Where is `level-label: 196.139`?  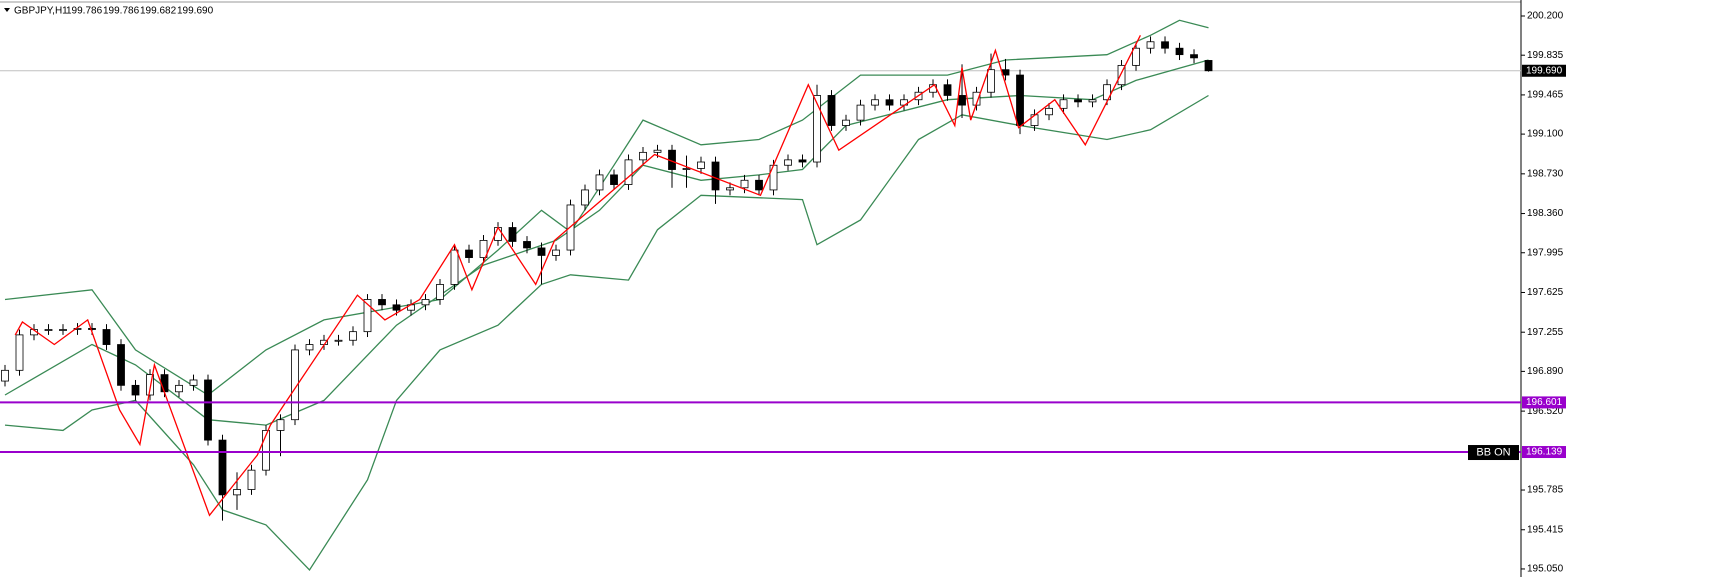
level-label: 196.139 is located at coordinates (1544, 452).